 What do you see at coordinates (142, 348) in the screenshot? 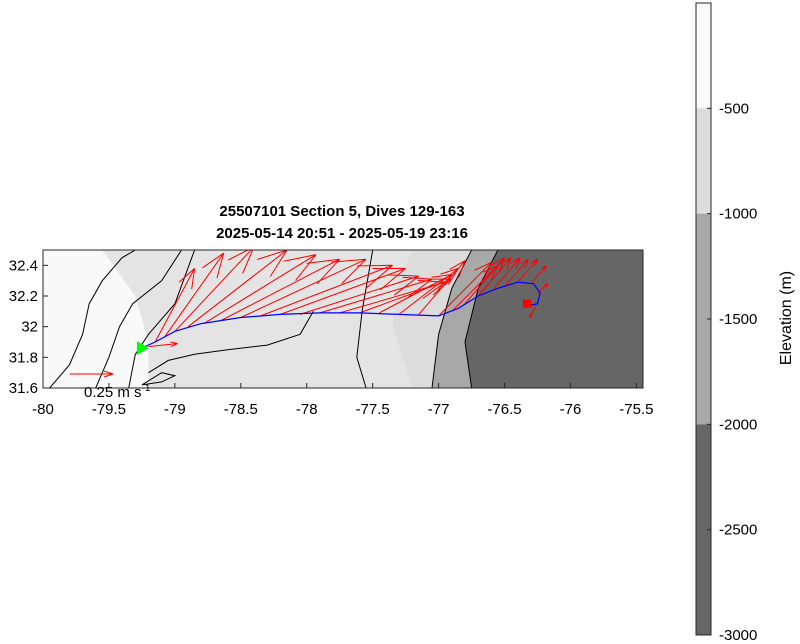
I see `start-marker` at bounding box center [142, 348].